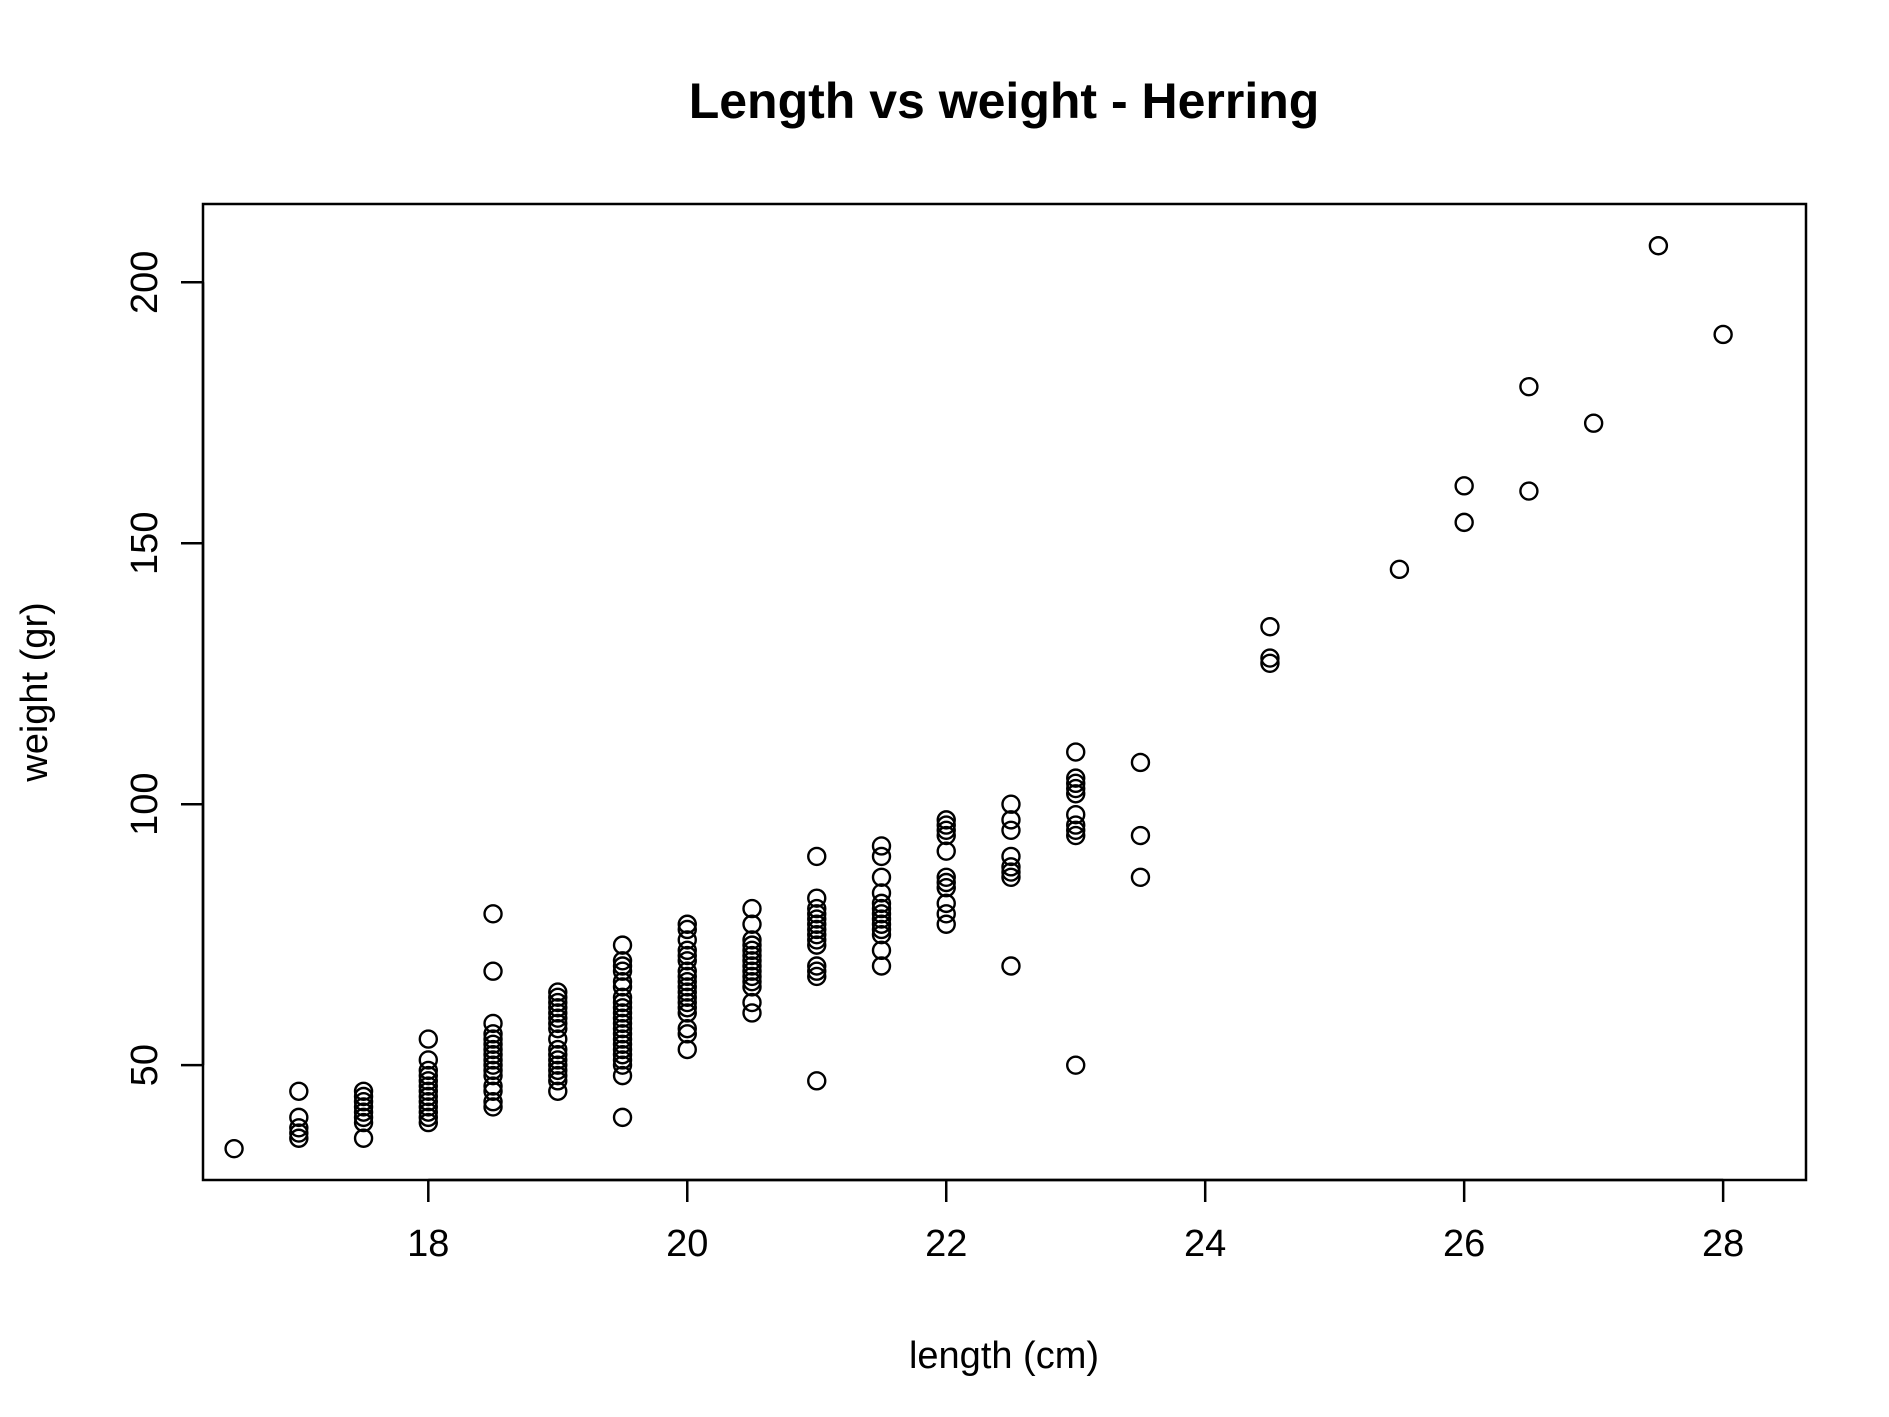 The width and height of the screenshot is (1889, 1417). I want to click on y-axis-label: weight (gr), so click(35, 692).